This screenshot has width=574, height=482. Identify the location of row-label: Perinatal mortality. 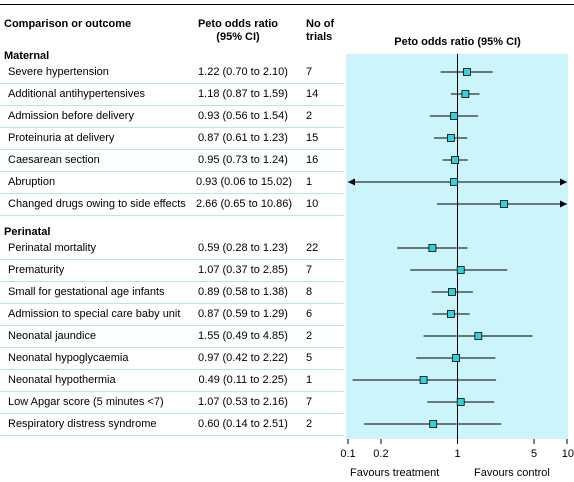
(52, 248).